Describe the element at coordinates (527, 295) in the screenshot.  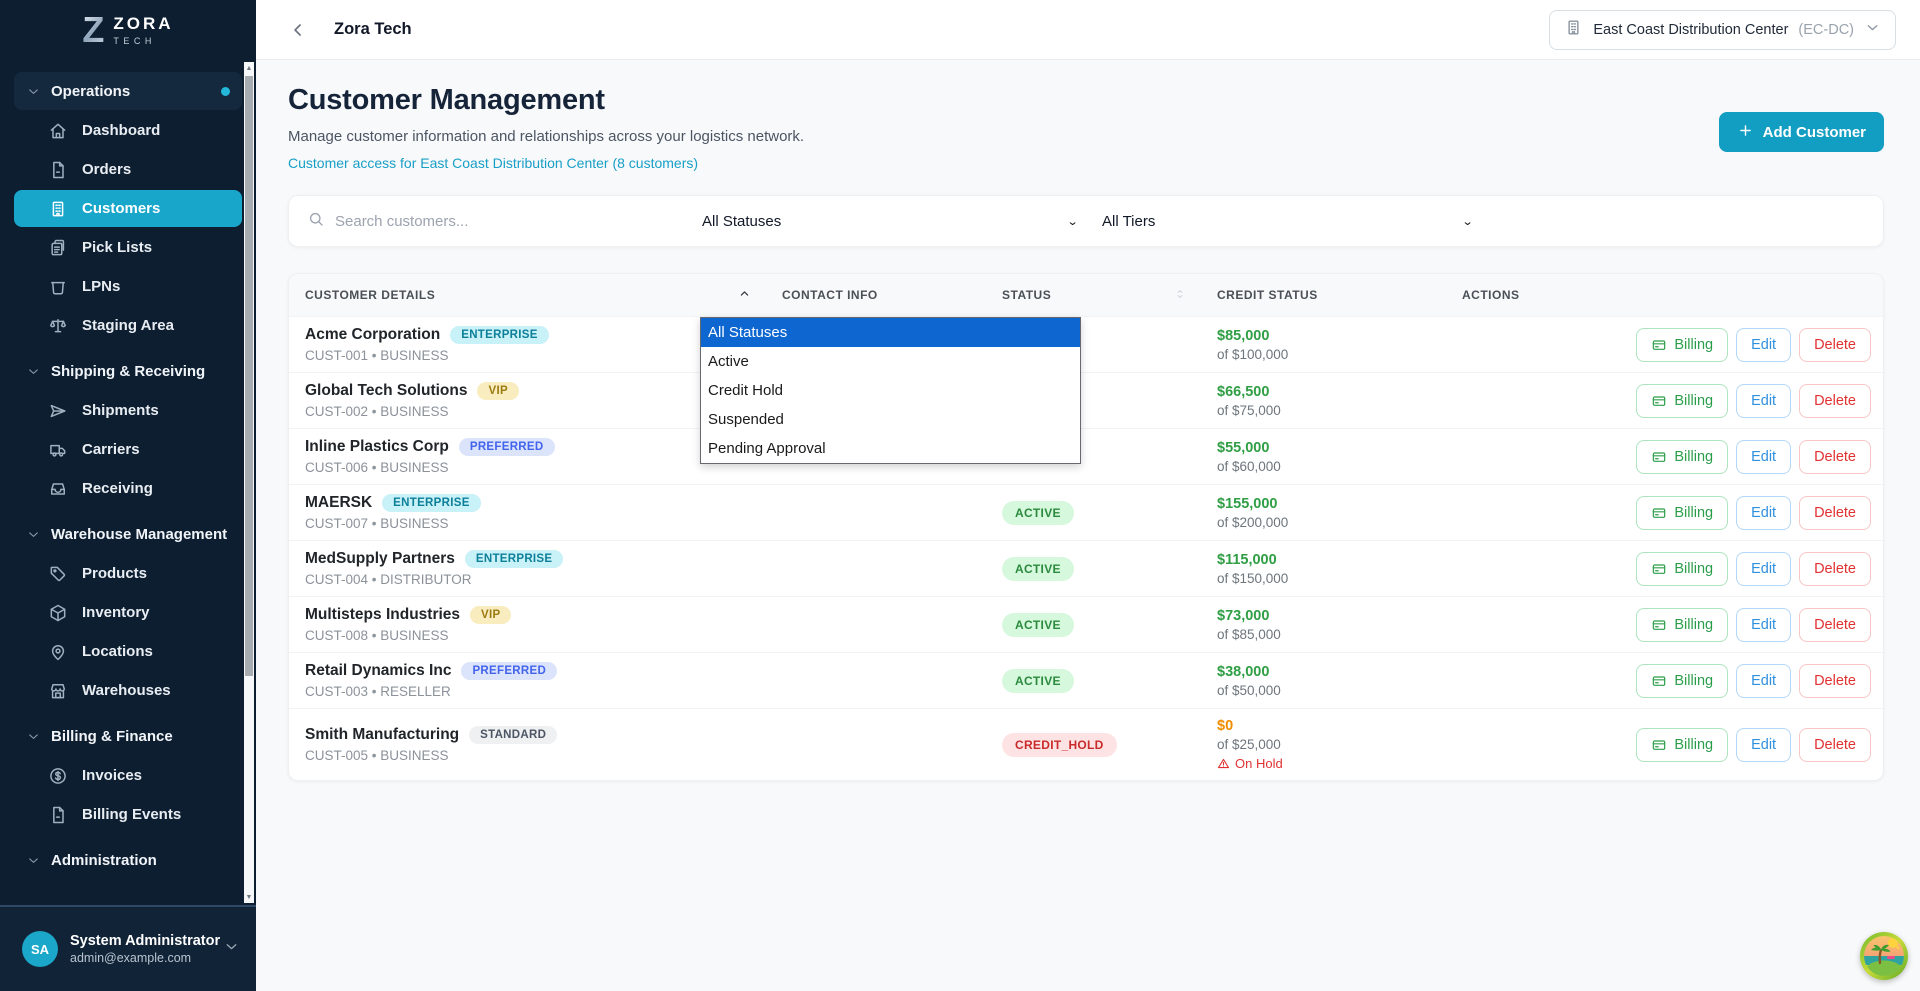
I see `column-header-customer-details: CUSTOMER DETAILS` at that location.